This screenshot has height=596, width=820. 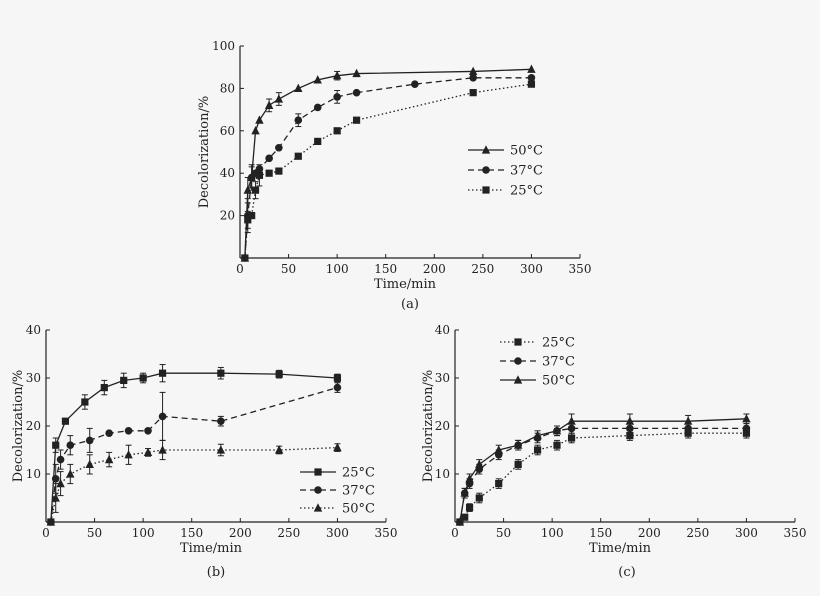 I want to click on legend-label: 50°C, so click(x=526, y=151).